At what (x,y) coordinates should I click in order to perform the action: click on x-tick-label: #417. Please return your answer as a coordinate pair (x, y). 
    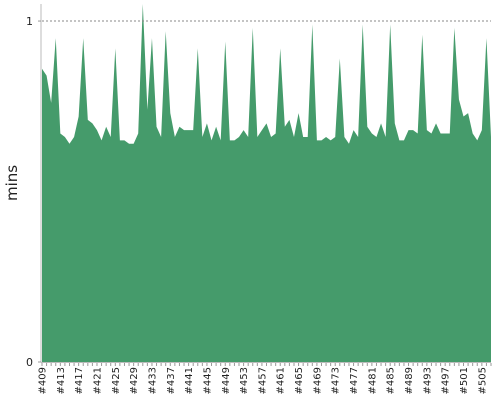
    Looking at the image, I should click on (79, 380).